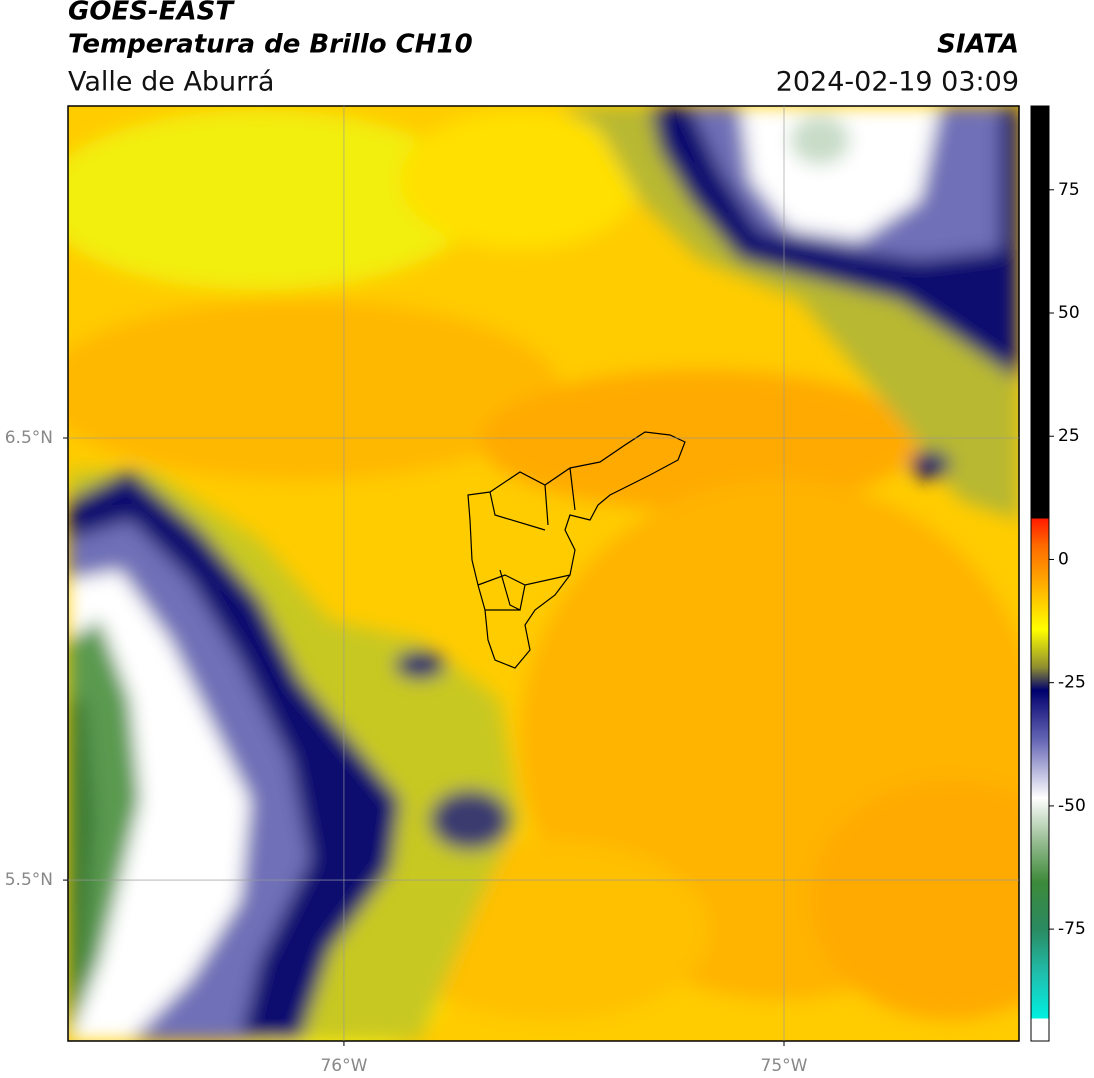 Image resolution: width=1094 pixels, height=1078 pixels. I want to click on colorbar-tick-label: 50, so click(1069, 313).